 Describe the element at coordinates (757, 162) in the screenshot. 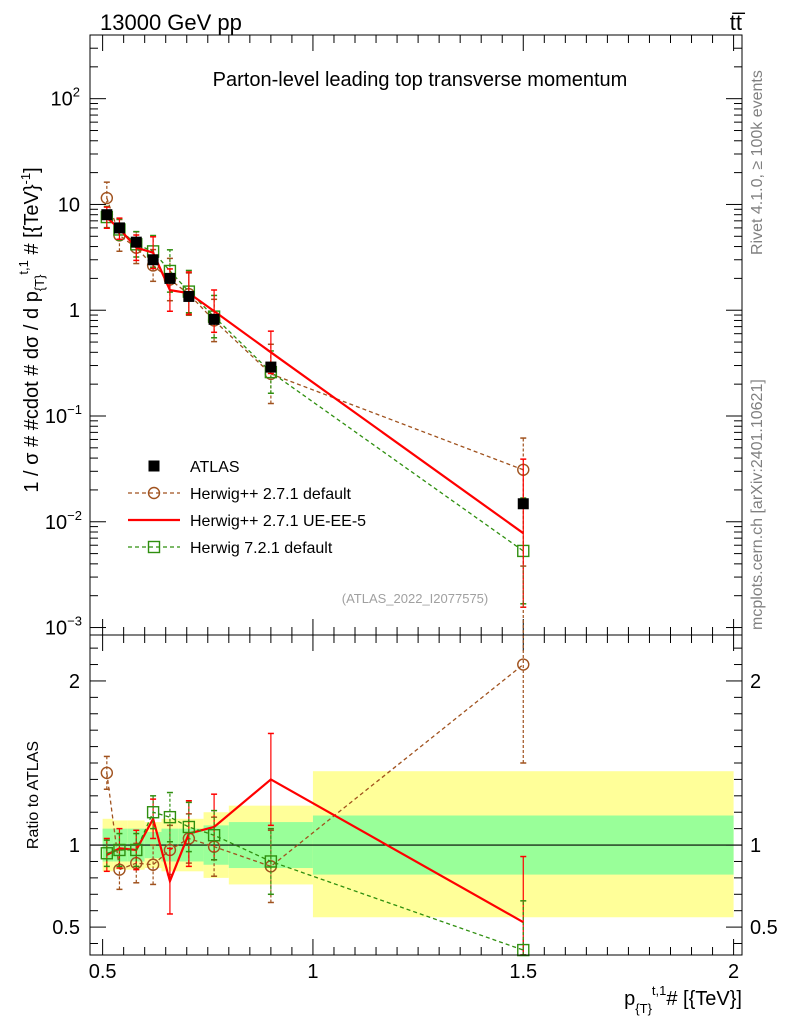

I see `rivet-version-label: Rivet 4.1.0, ≥ 100k events` at that location.